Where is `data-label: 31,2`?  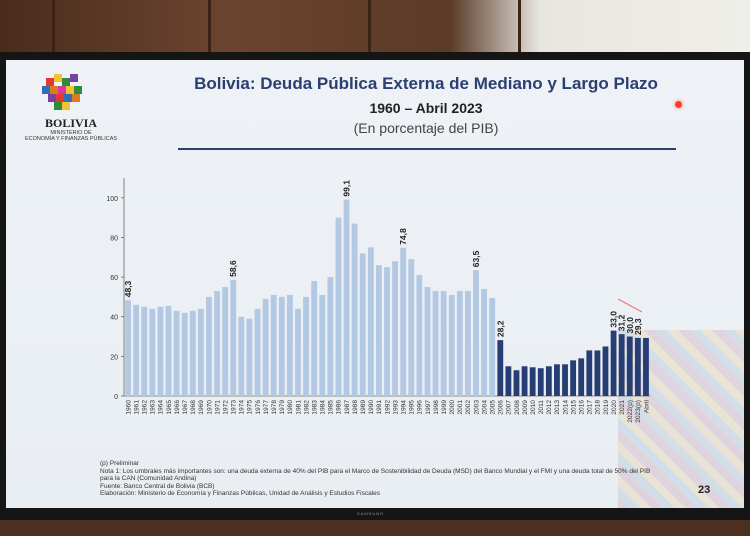
data-label: 31,2 is located at coordinates (622, 322).